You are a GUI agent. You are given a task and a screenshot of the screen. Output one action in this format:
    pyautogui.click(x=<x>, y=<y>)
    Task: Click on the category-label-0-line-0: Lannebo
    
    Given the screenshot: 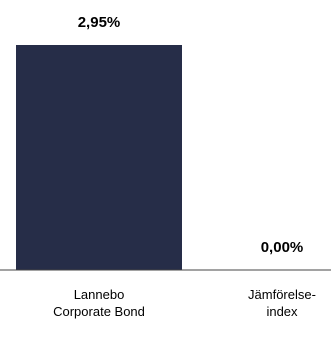 What is the action you would take?
    pyautogui.click(x=99, y=294)
    